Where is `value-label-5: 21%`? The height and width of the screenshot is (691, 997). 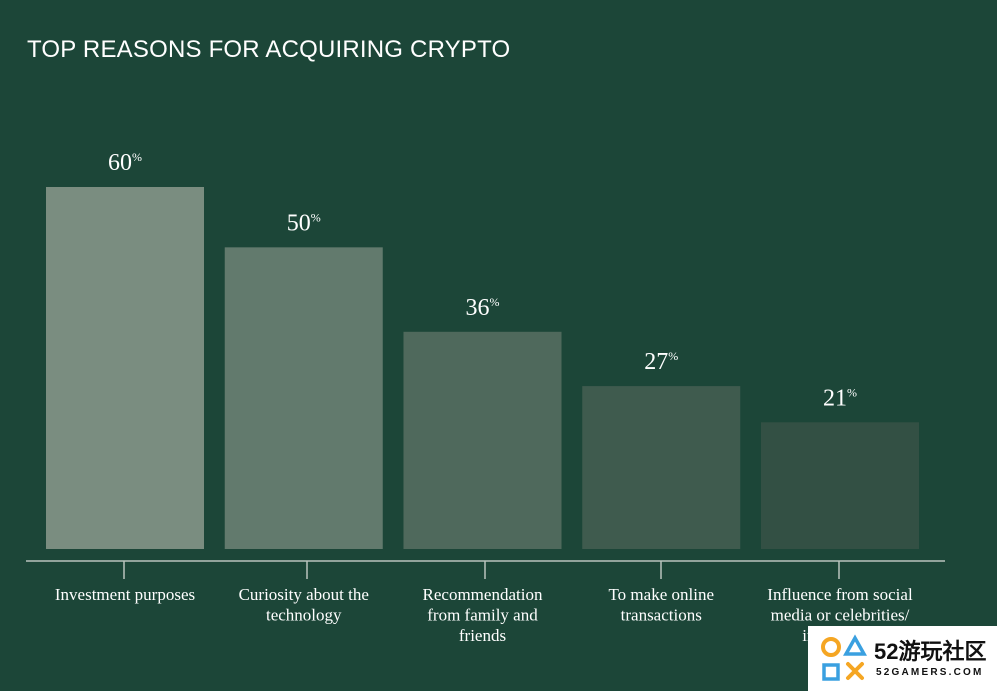 value-label-5: 21% is located at coordinates (840, 398).